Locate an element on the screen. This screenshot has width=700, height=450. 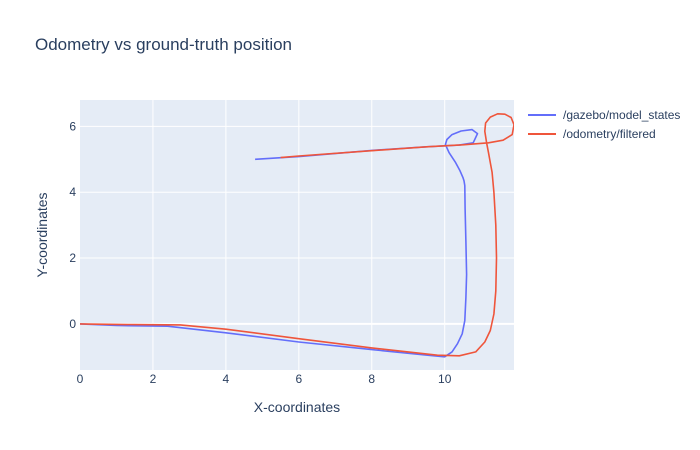
x-tick-label: 2 is located at coordinates (153, 379).